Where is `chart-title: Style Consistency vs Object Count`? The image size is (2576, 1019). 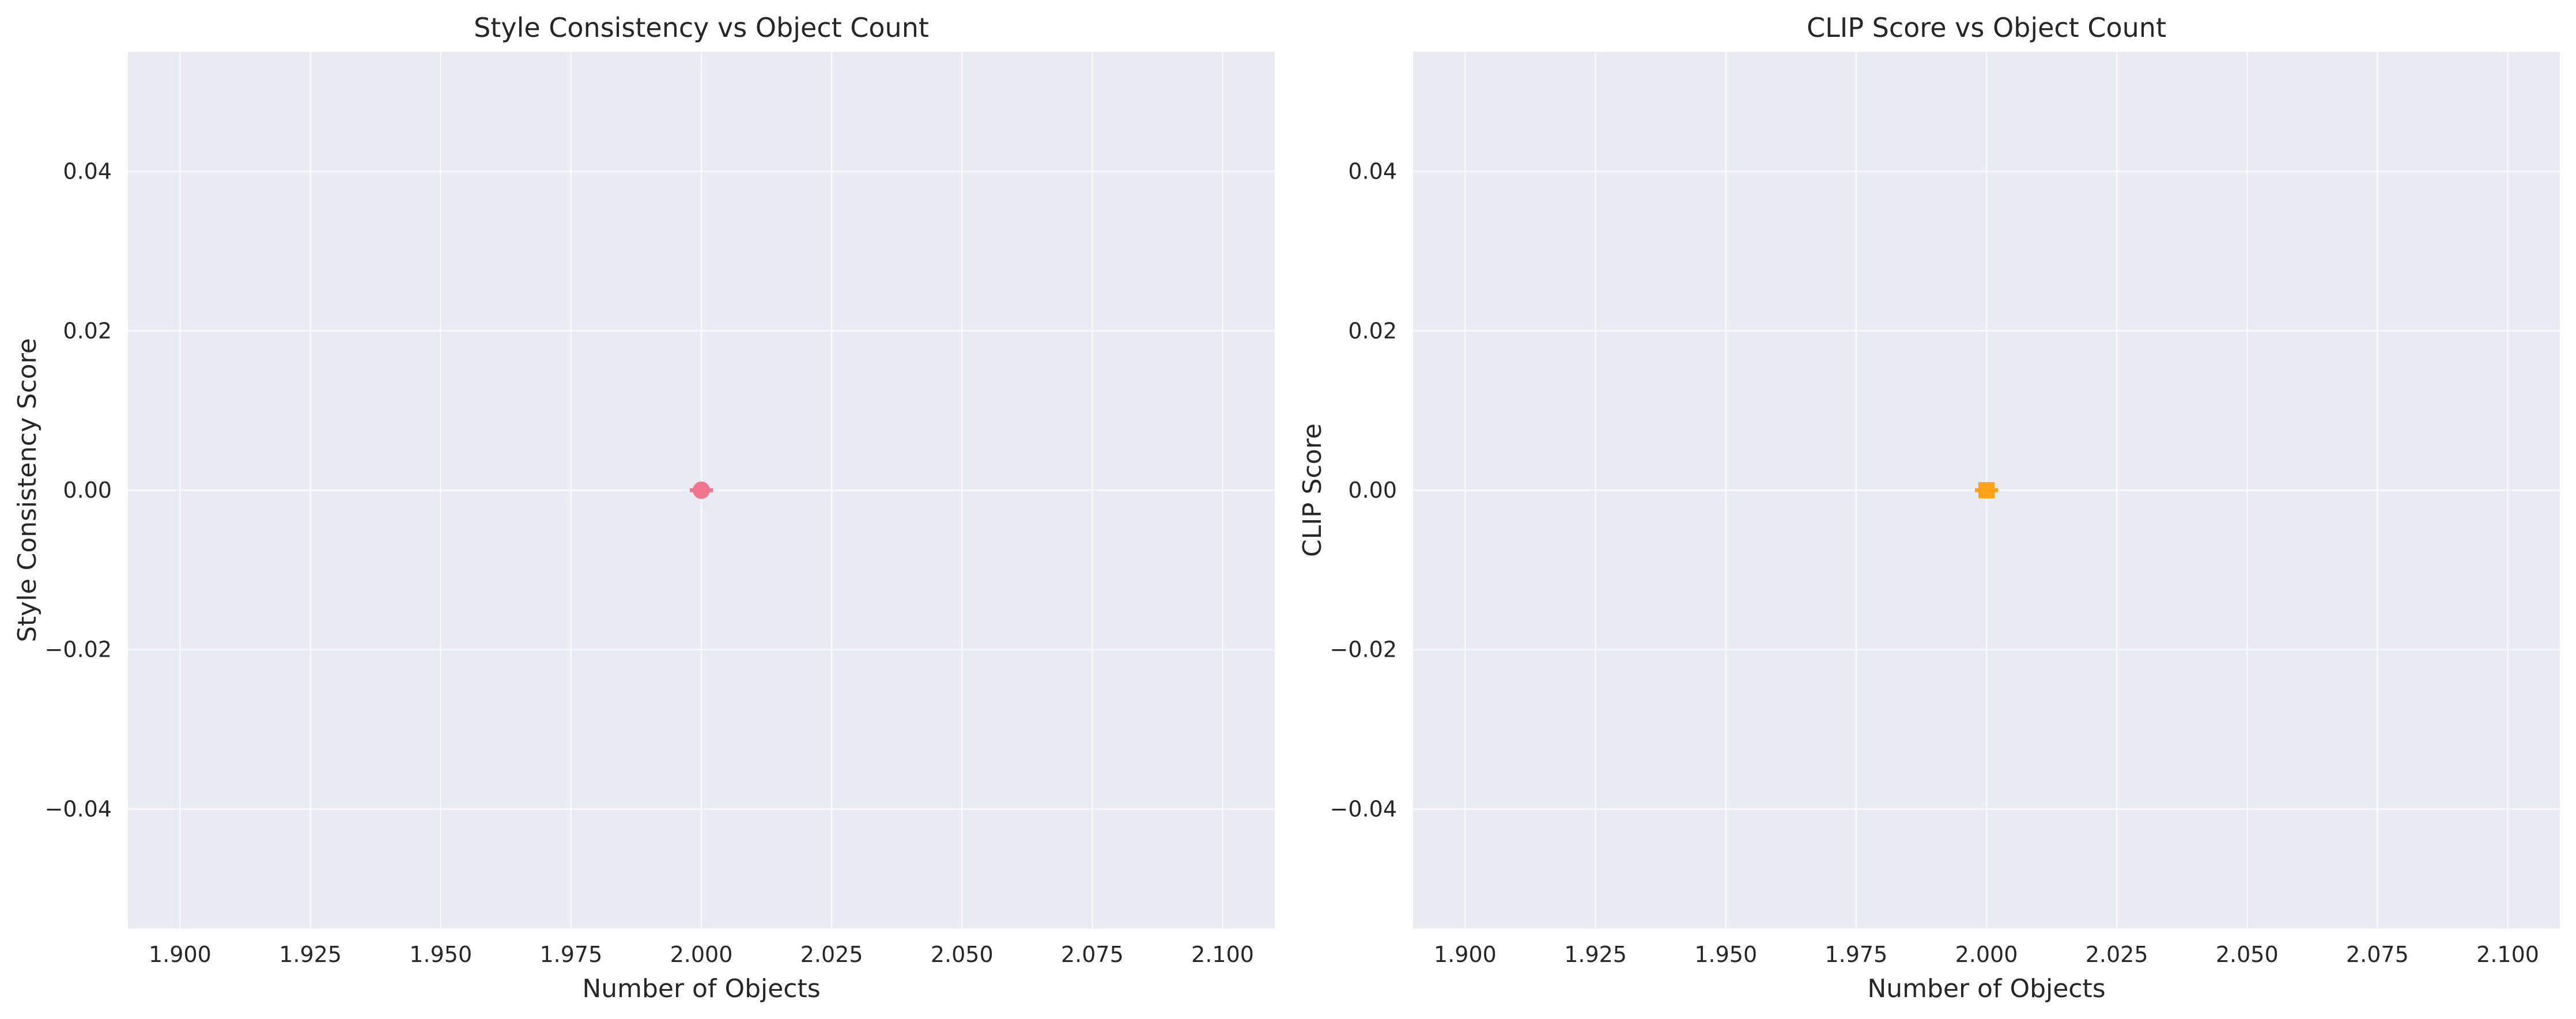 chart-title: Style Consistency vs Object Count is located at coordinates (701, 27).